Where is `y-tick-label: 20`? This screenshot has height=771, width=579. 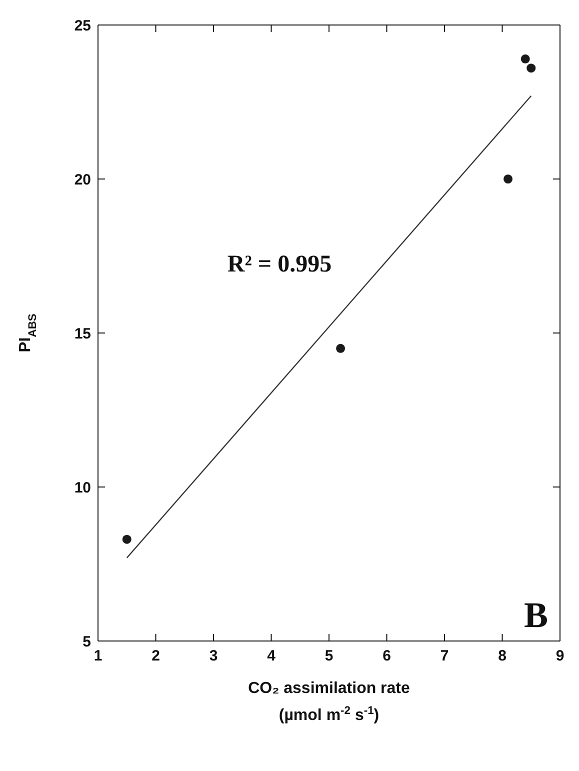
y-tick-label: 20 is located at coordinates (82, 179).